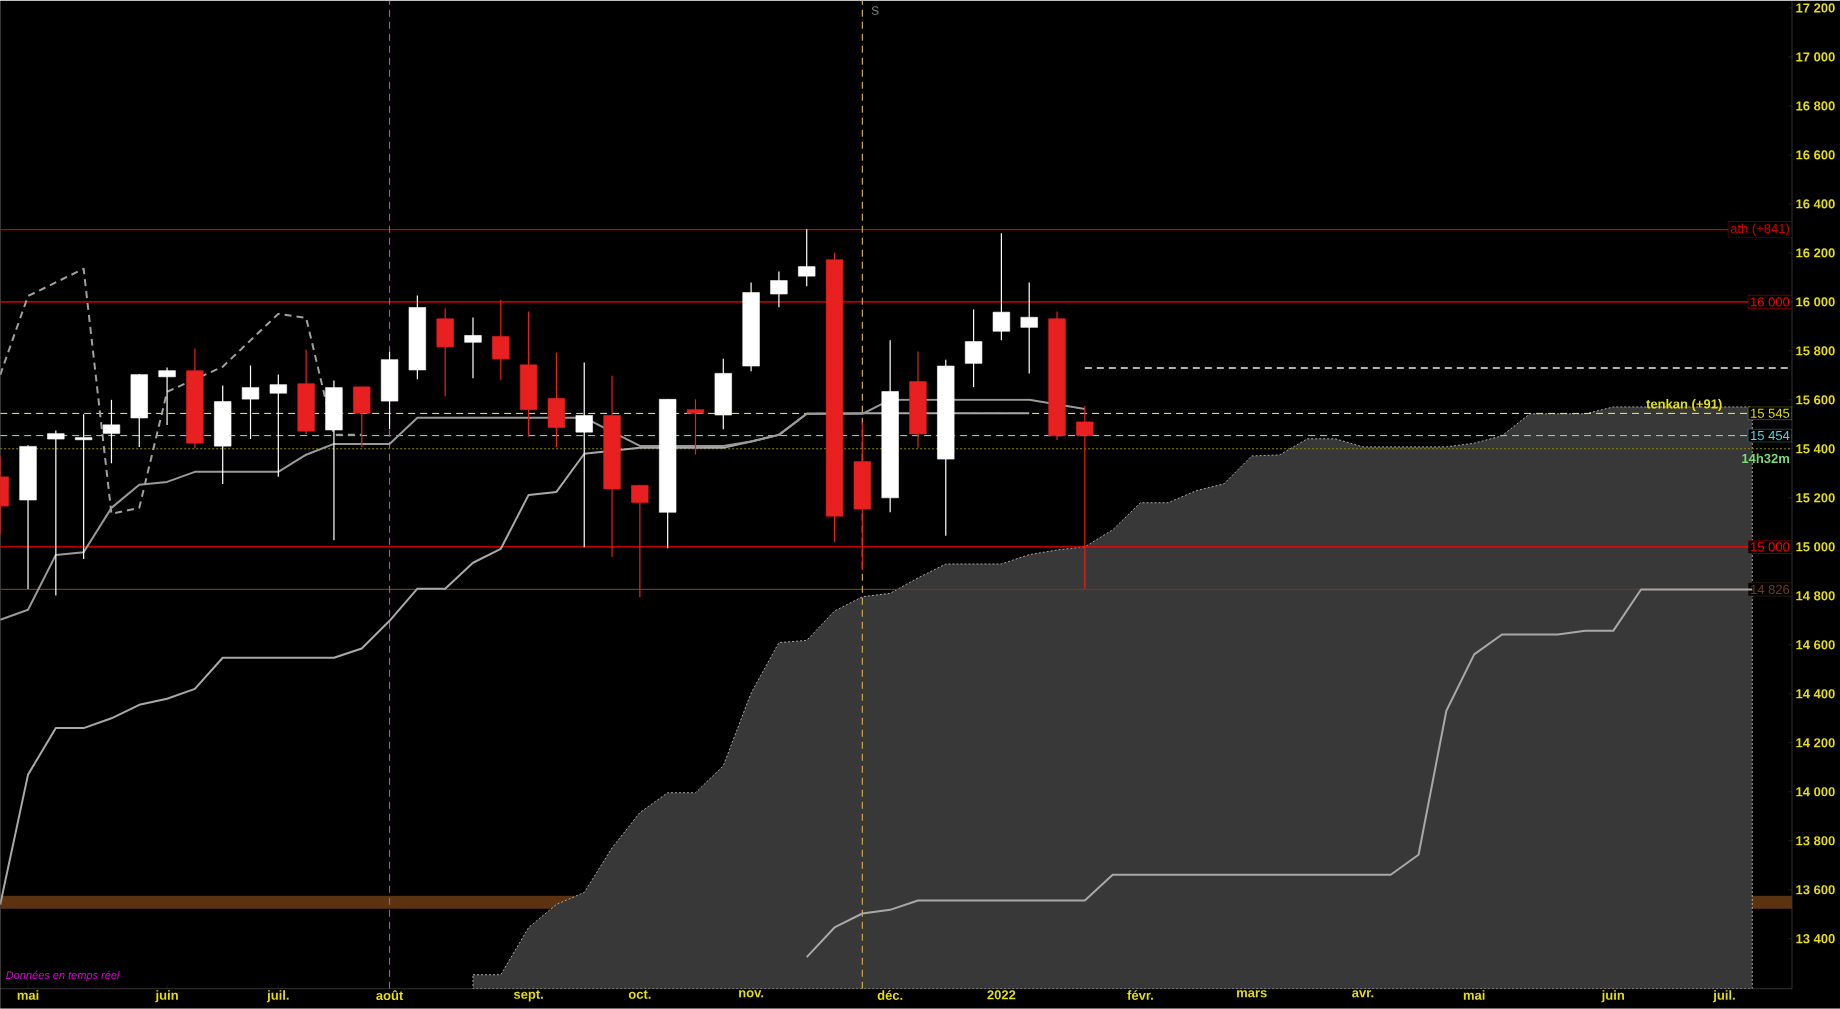 Image resolution: width=1840 pixels, height=1009 pixels. What do you see at coordinates (1815, 351) in the screenshot?
I see `y-tick-label: 15 800` at bounding box center [1815, 351].